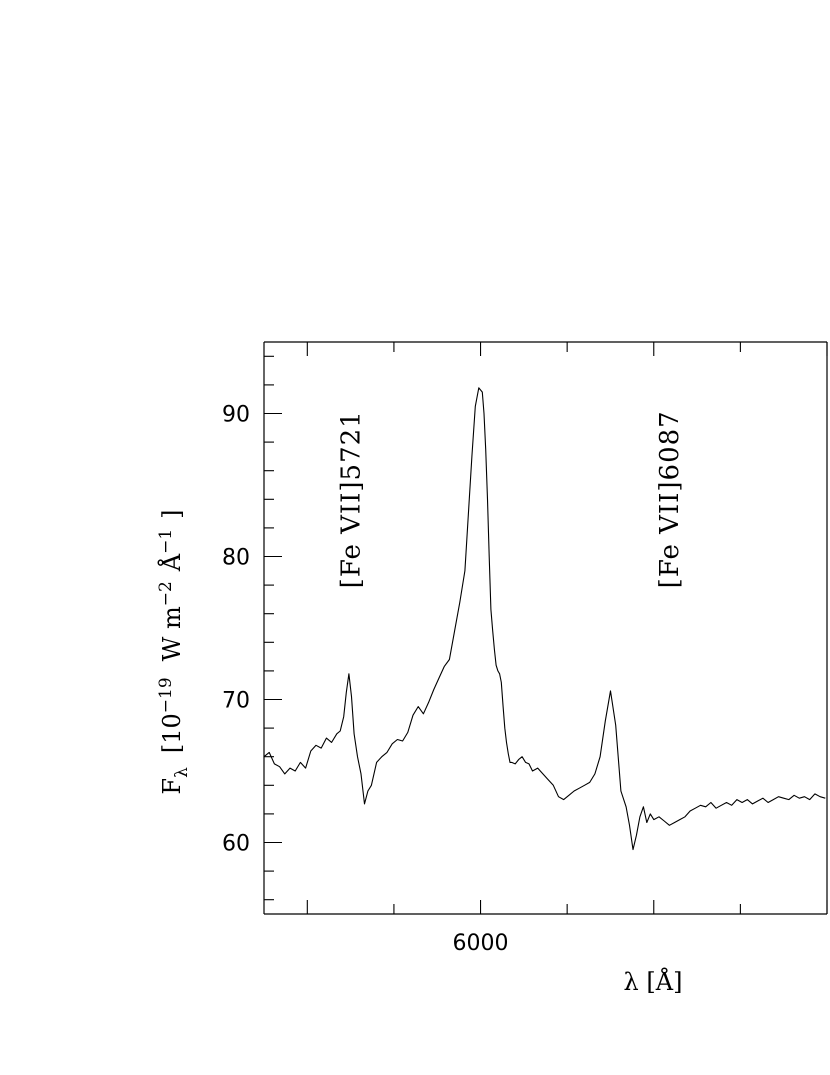 This screenshot has width=830, height=1075. What do you see at coordinates (182, 772) in the screenshot?
I see `y-axis-symbol-sub: λ` at bounding box center [182, 772].